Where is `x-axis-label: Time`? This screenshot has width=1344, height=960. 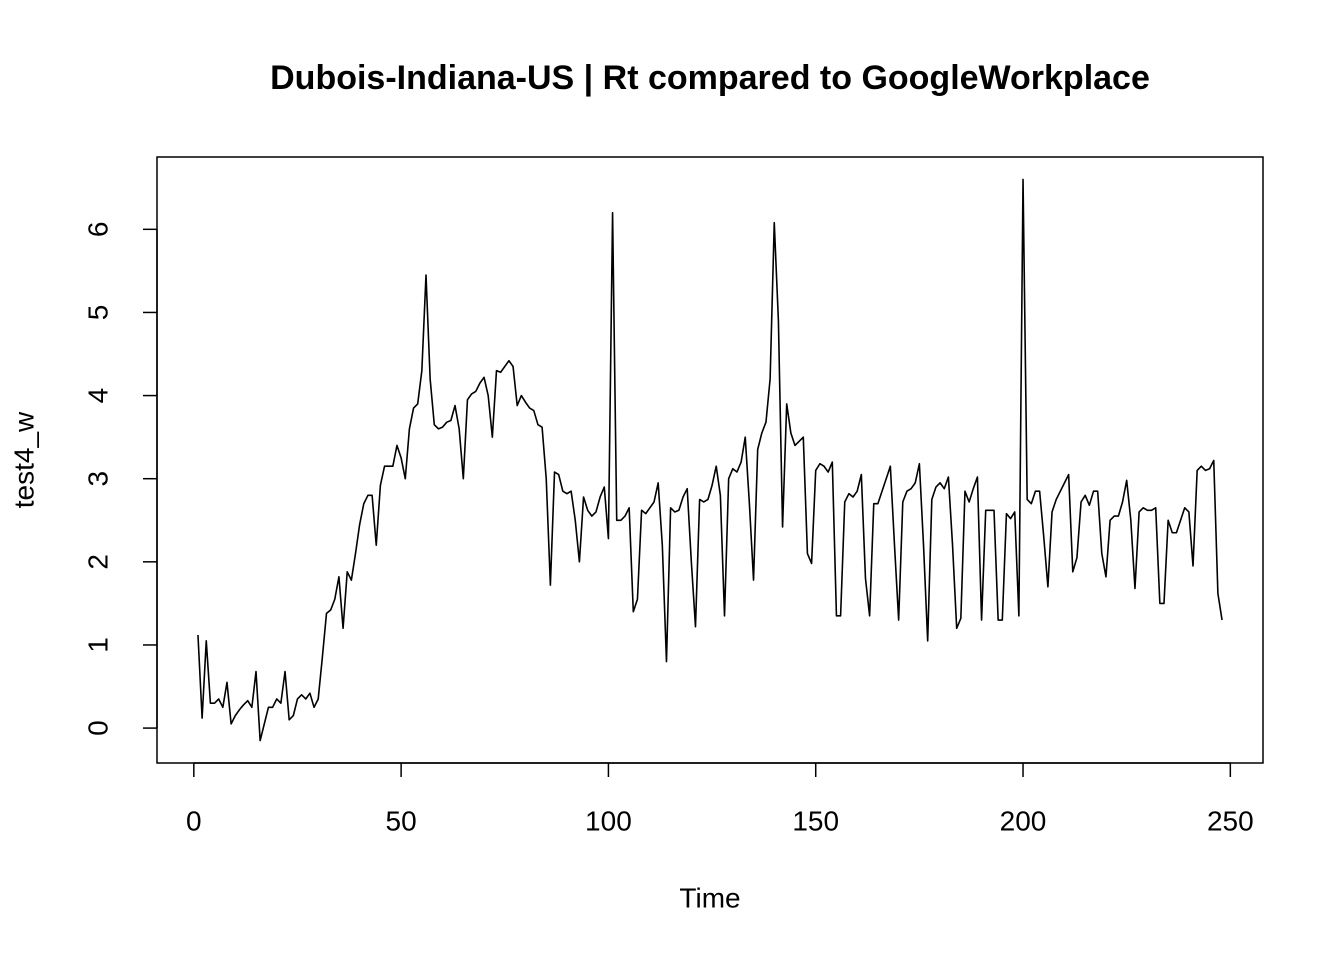 x-axis-label: Time is located at coordinates (709, 897).